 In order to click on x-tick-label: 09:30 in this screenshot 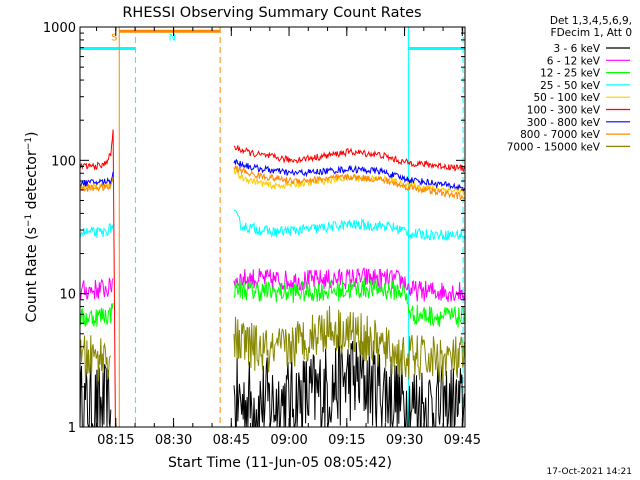, I will do `click(404, 440)`.